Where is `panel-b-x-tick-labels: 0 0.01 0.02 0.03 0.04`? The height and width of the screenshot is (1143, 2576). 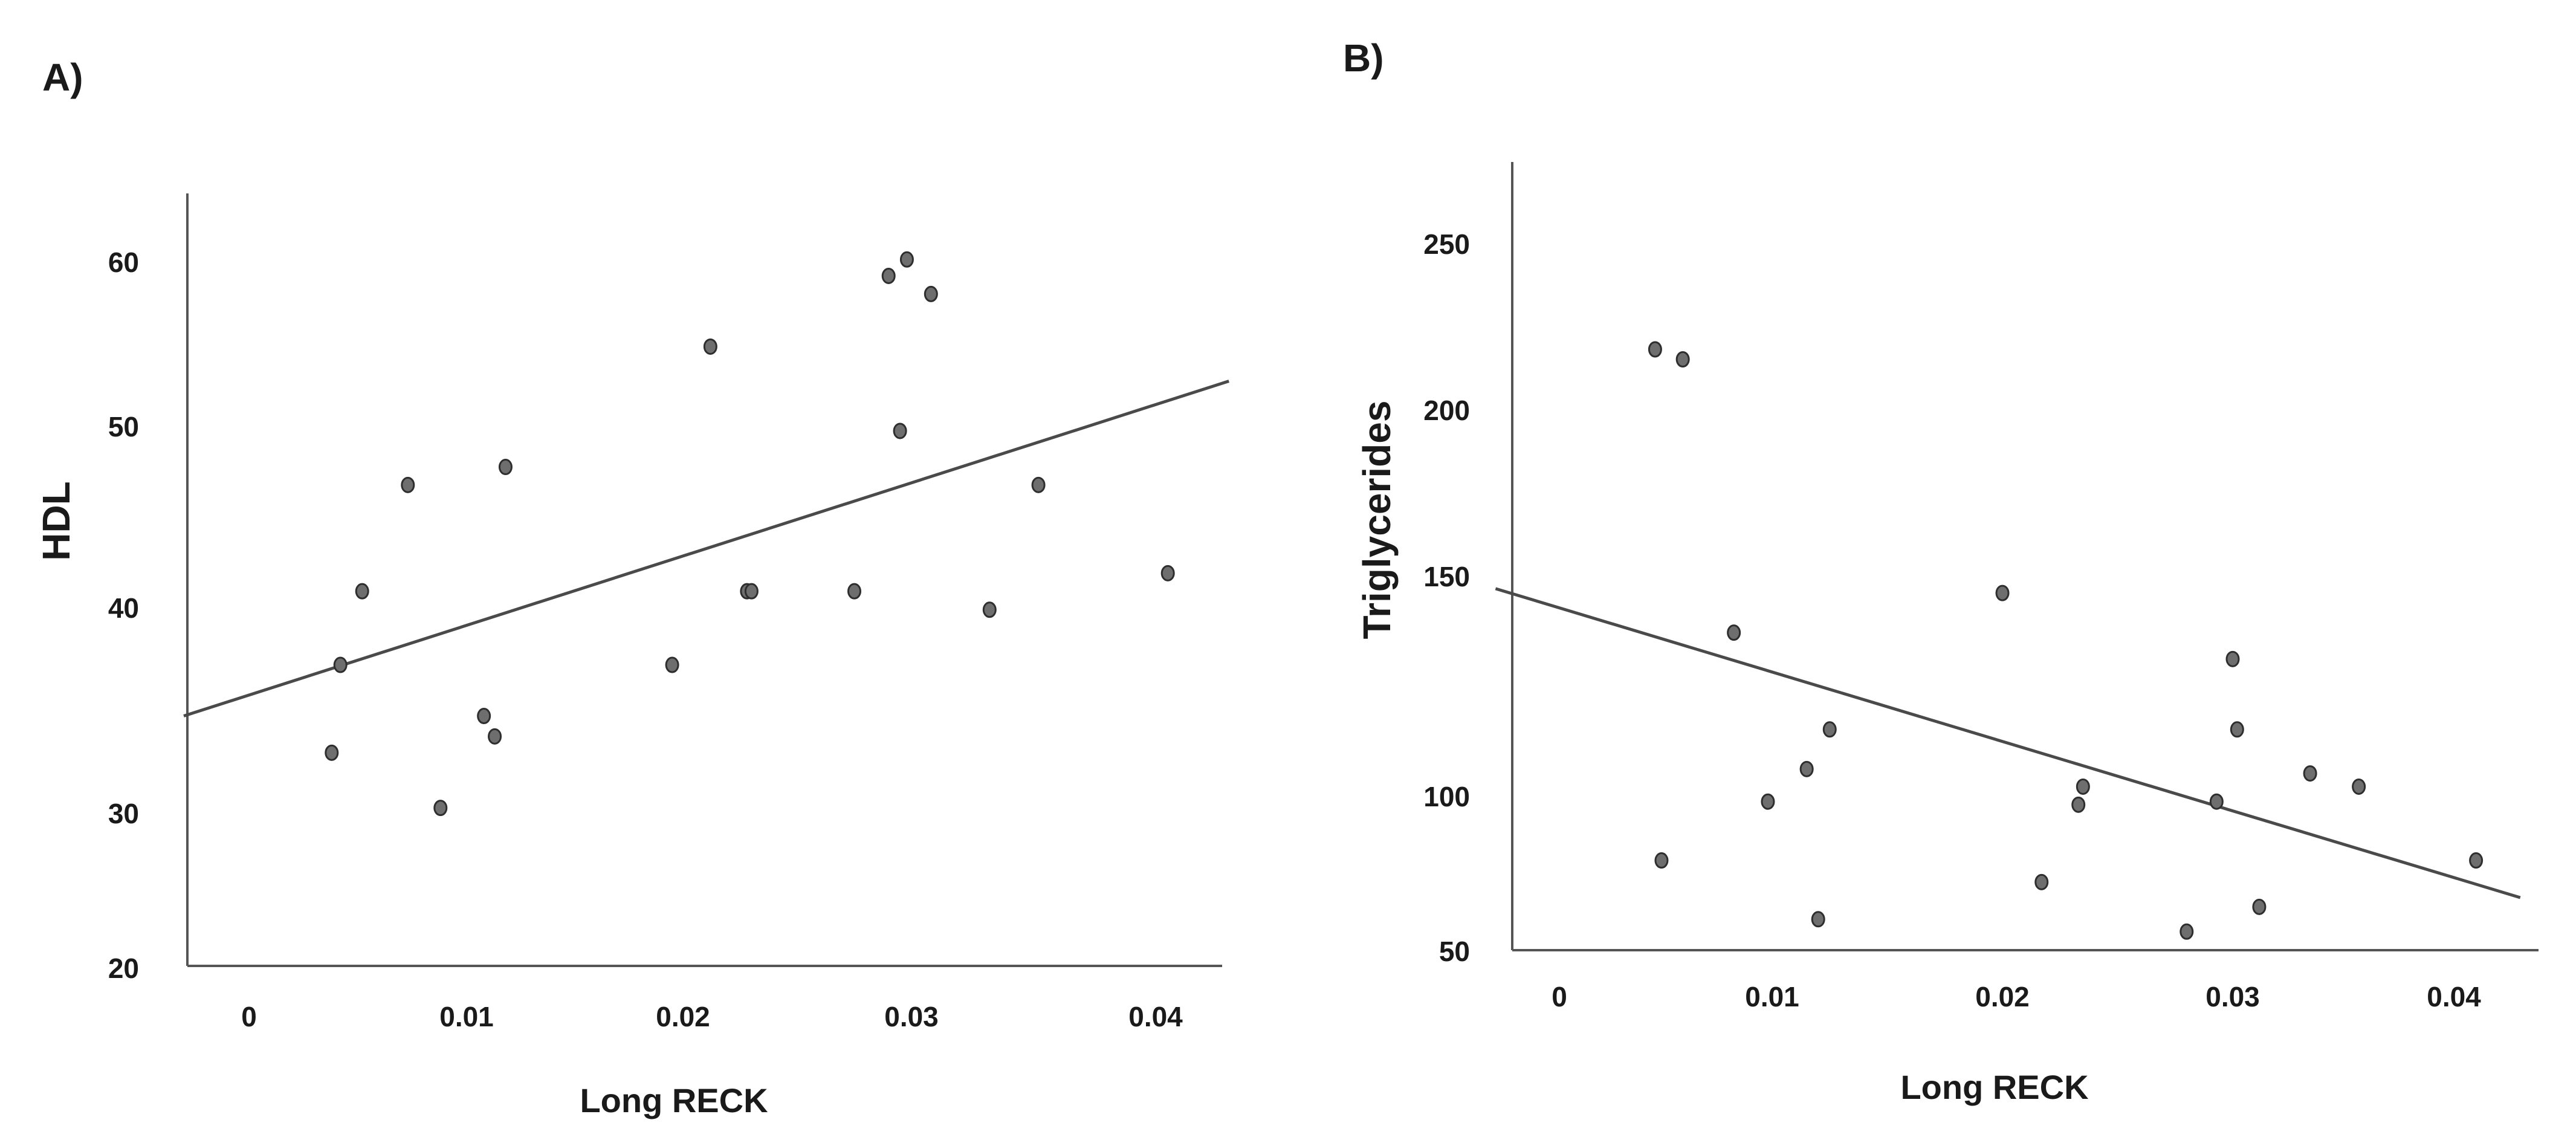 panel-b-x-tick-labels: 0 0.01 0.02 0.03 0.04 is located at coordinates (2016, 996).